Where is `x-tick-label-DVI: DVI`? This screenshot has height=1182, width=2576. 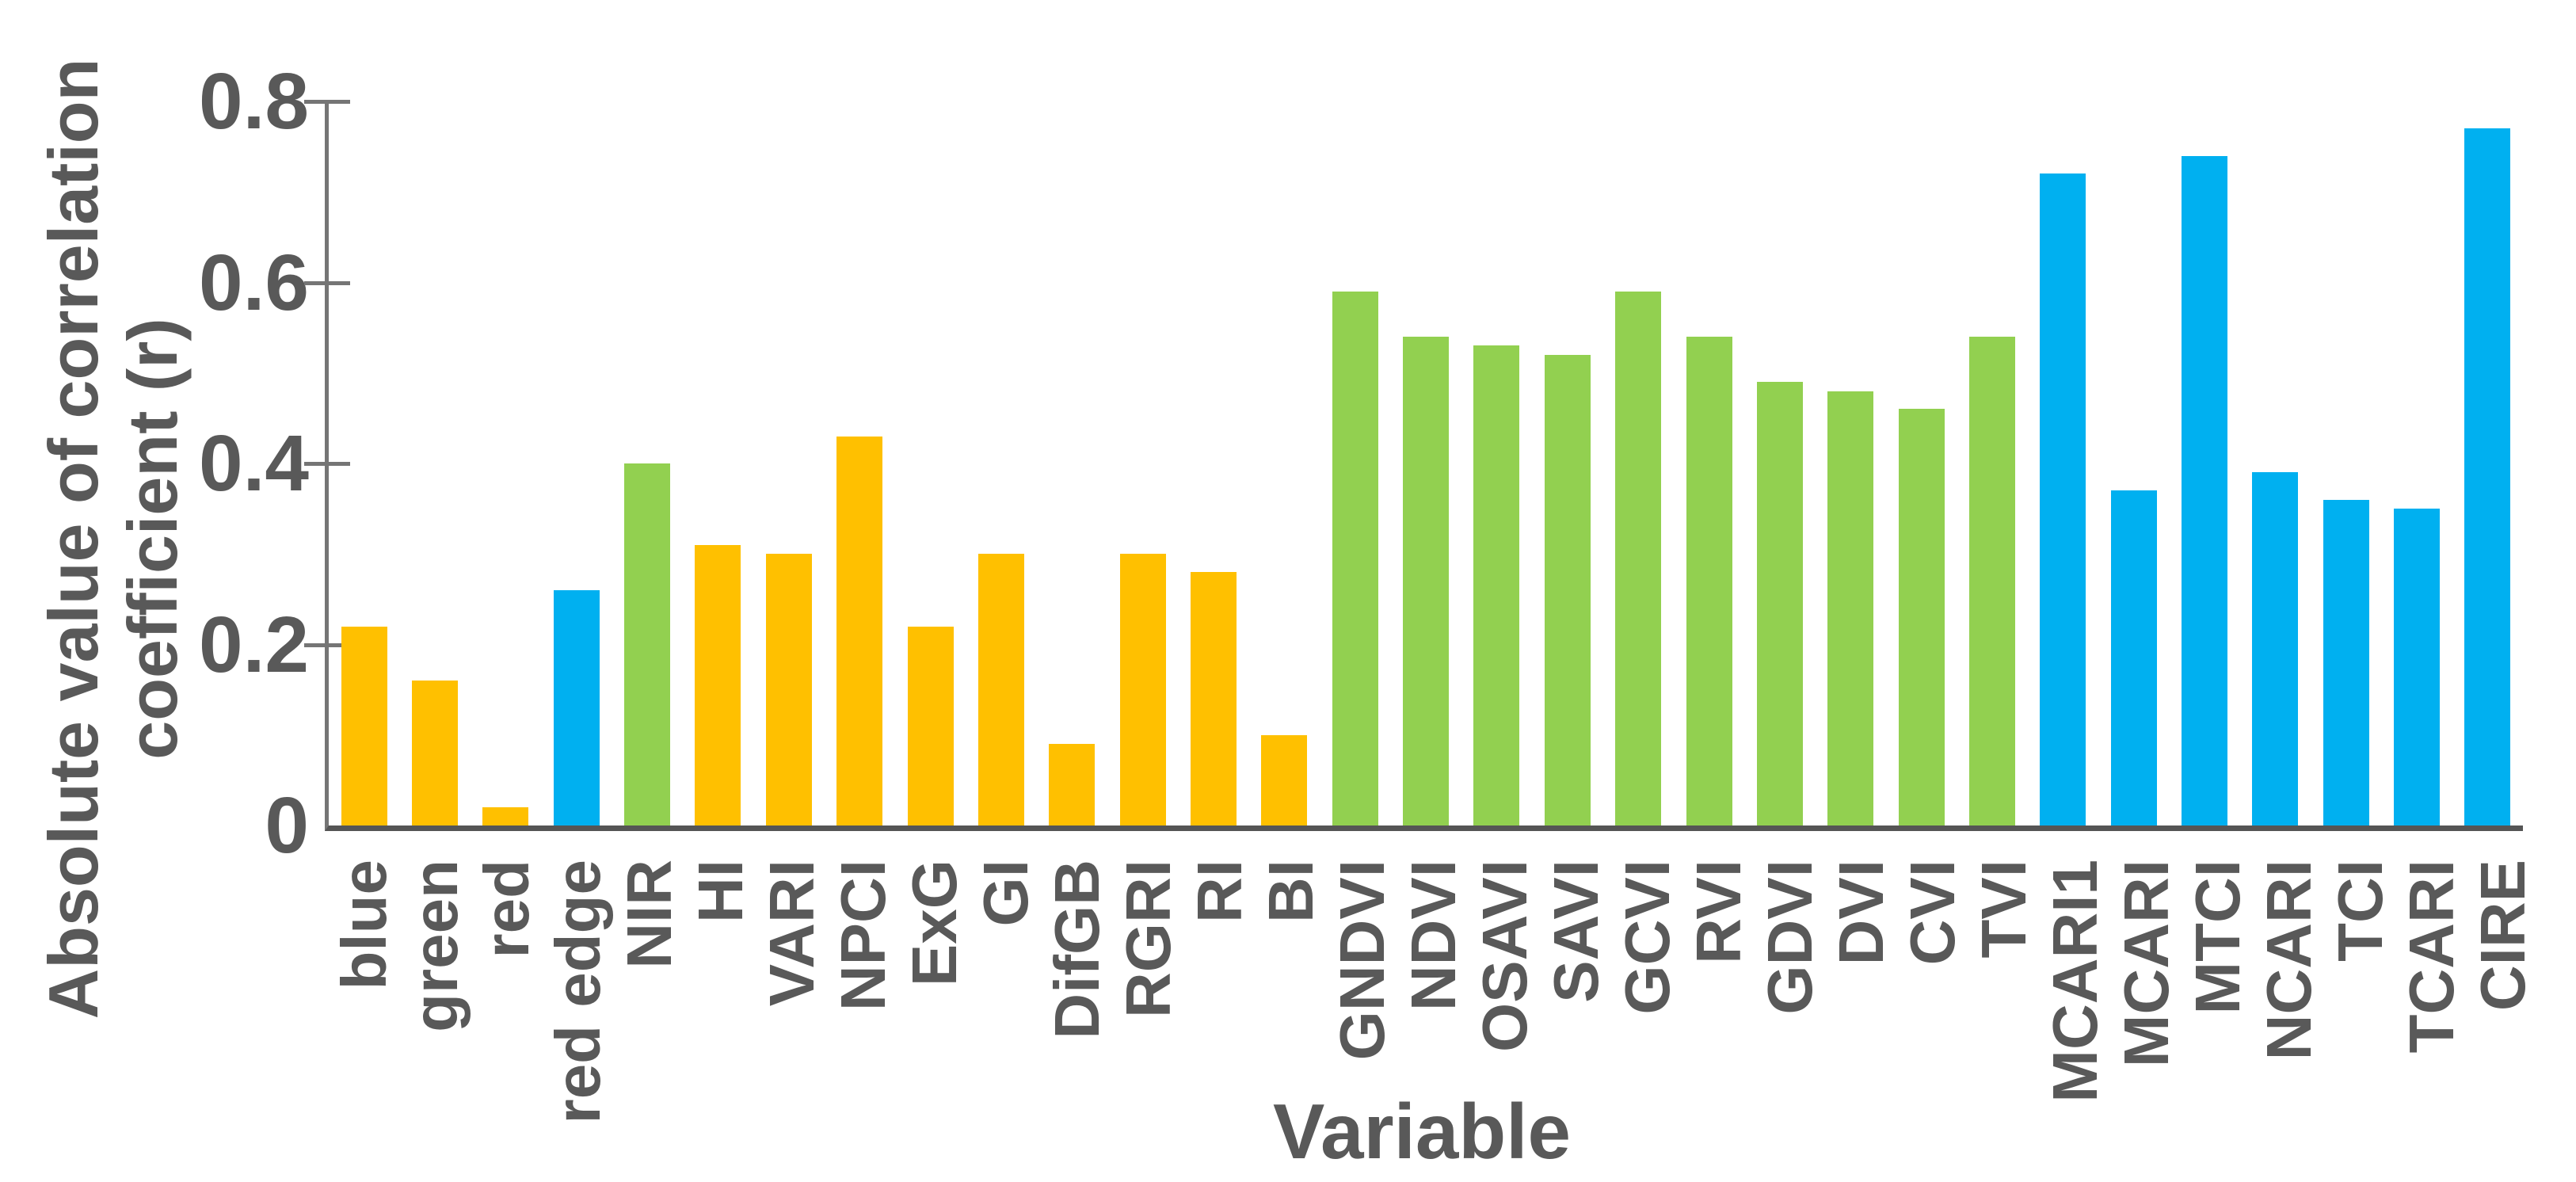
x-tick-label-DVI: DVI is located at coordinates (1861, 913).